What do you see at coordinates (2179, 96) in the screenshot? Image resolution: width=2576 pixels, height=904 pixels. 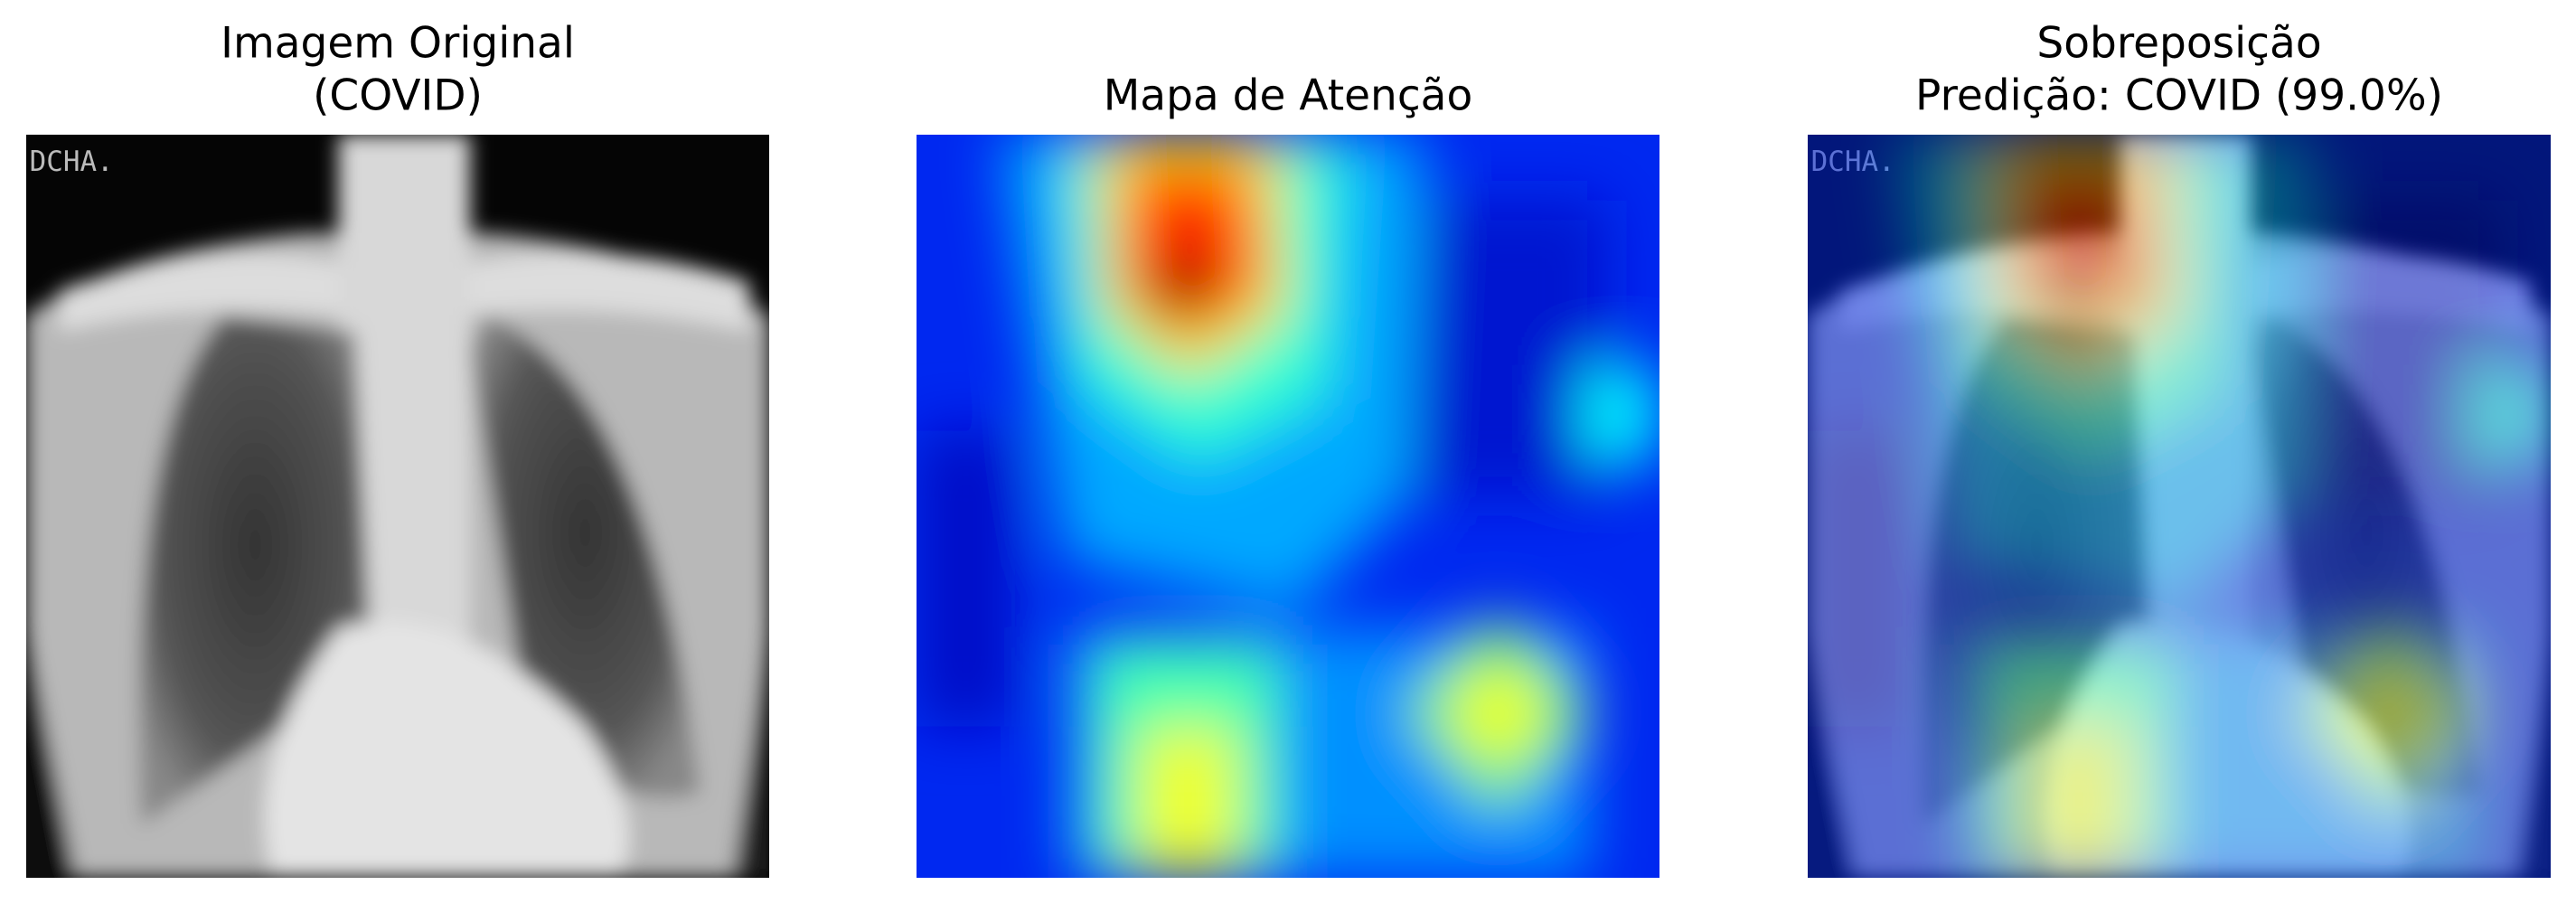 I see `panel-subtitle: Predição: COVID (99.0%)` at bounding box center [2179, 96].